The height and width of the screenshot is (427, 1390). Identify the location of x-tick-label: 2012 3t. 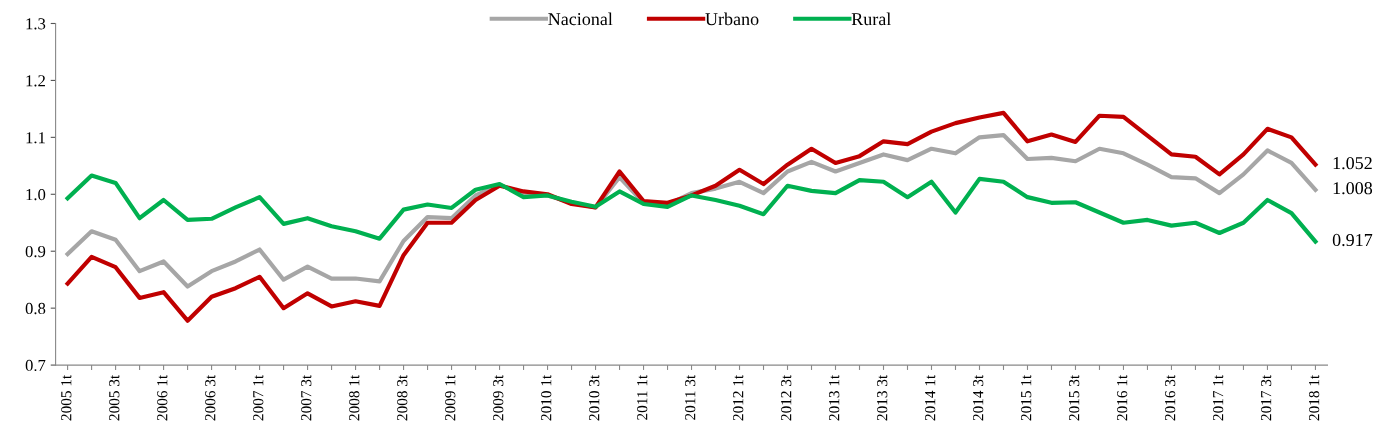
(786, 397).